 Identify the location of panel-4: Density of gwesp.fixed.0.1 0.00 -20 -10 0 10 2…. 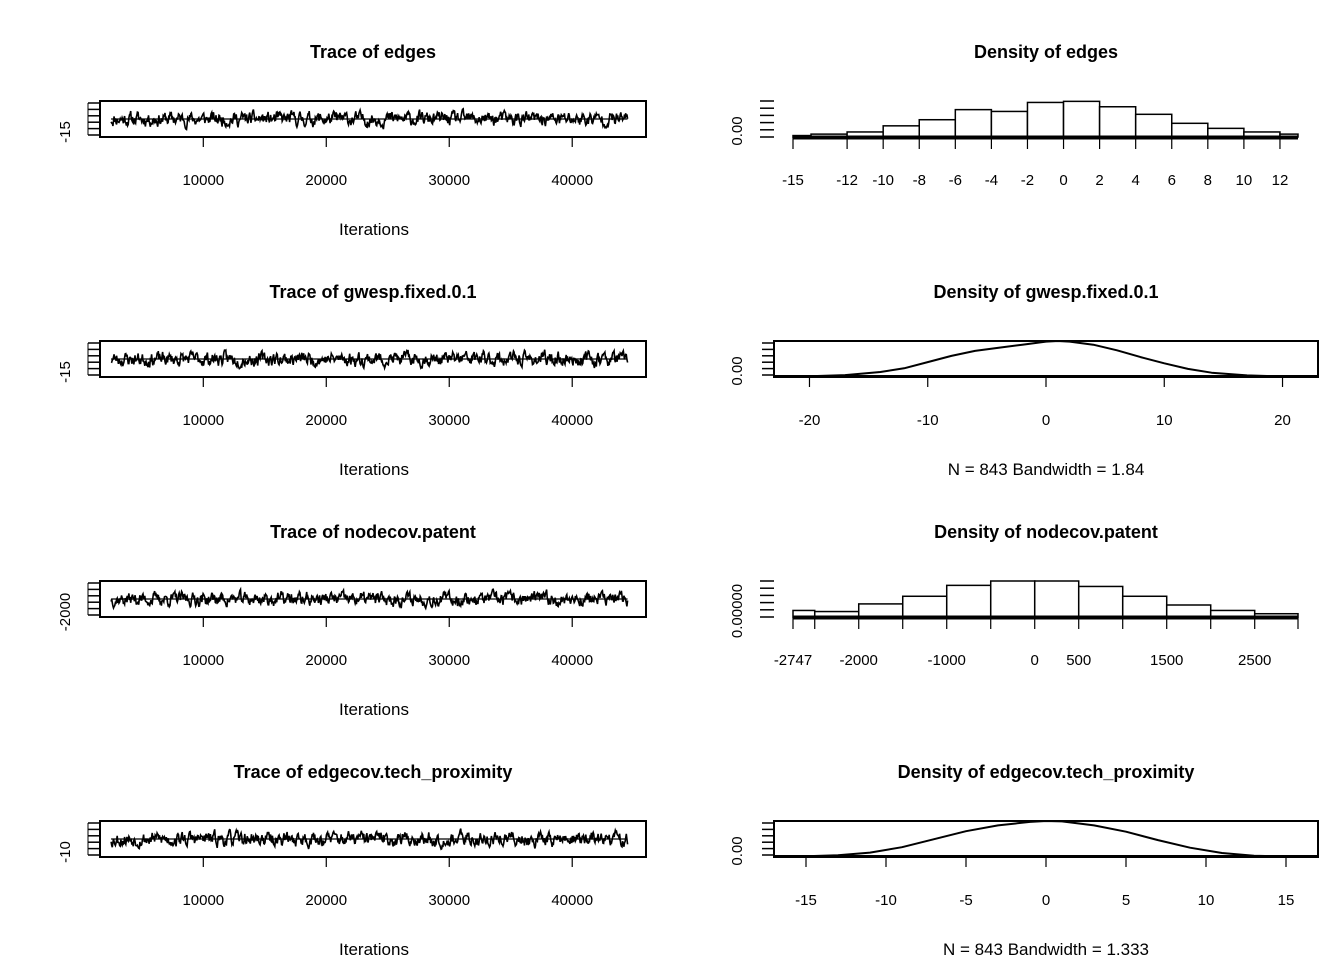
(1024, 380).